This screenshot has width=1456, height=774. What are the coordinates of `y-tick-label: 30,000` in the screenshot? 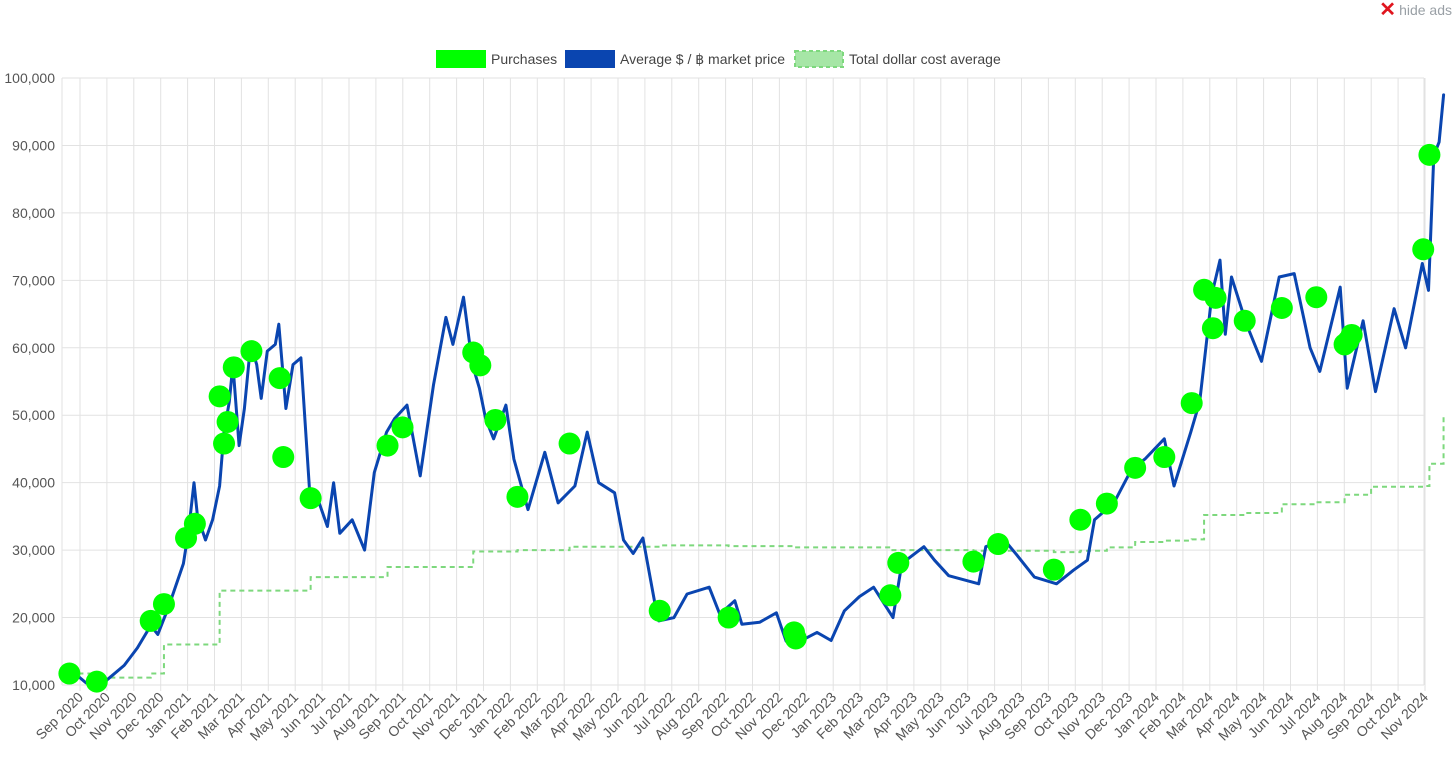 It's located at (33, 550).